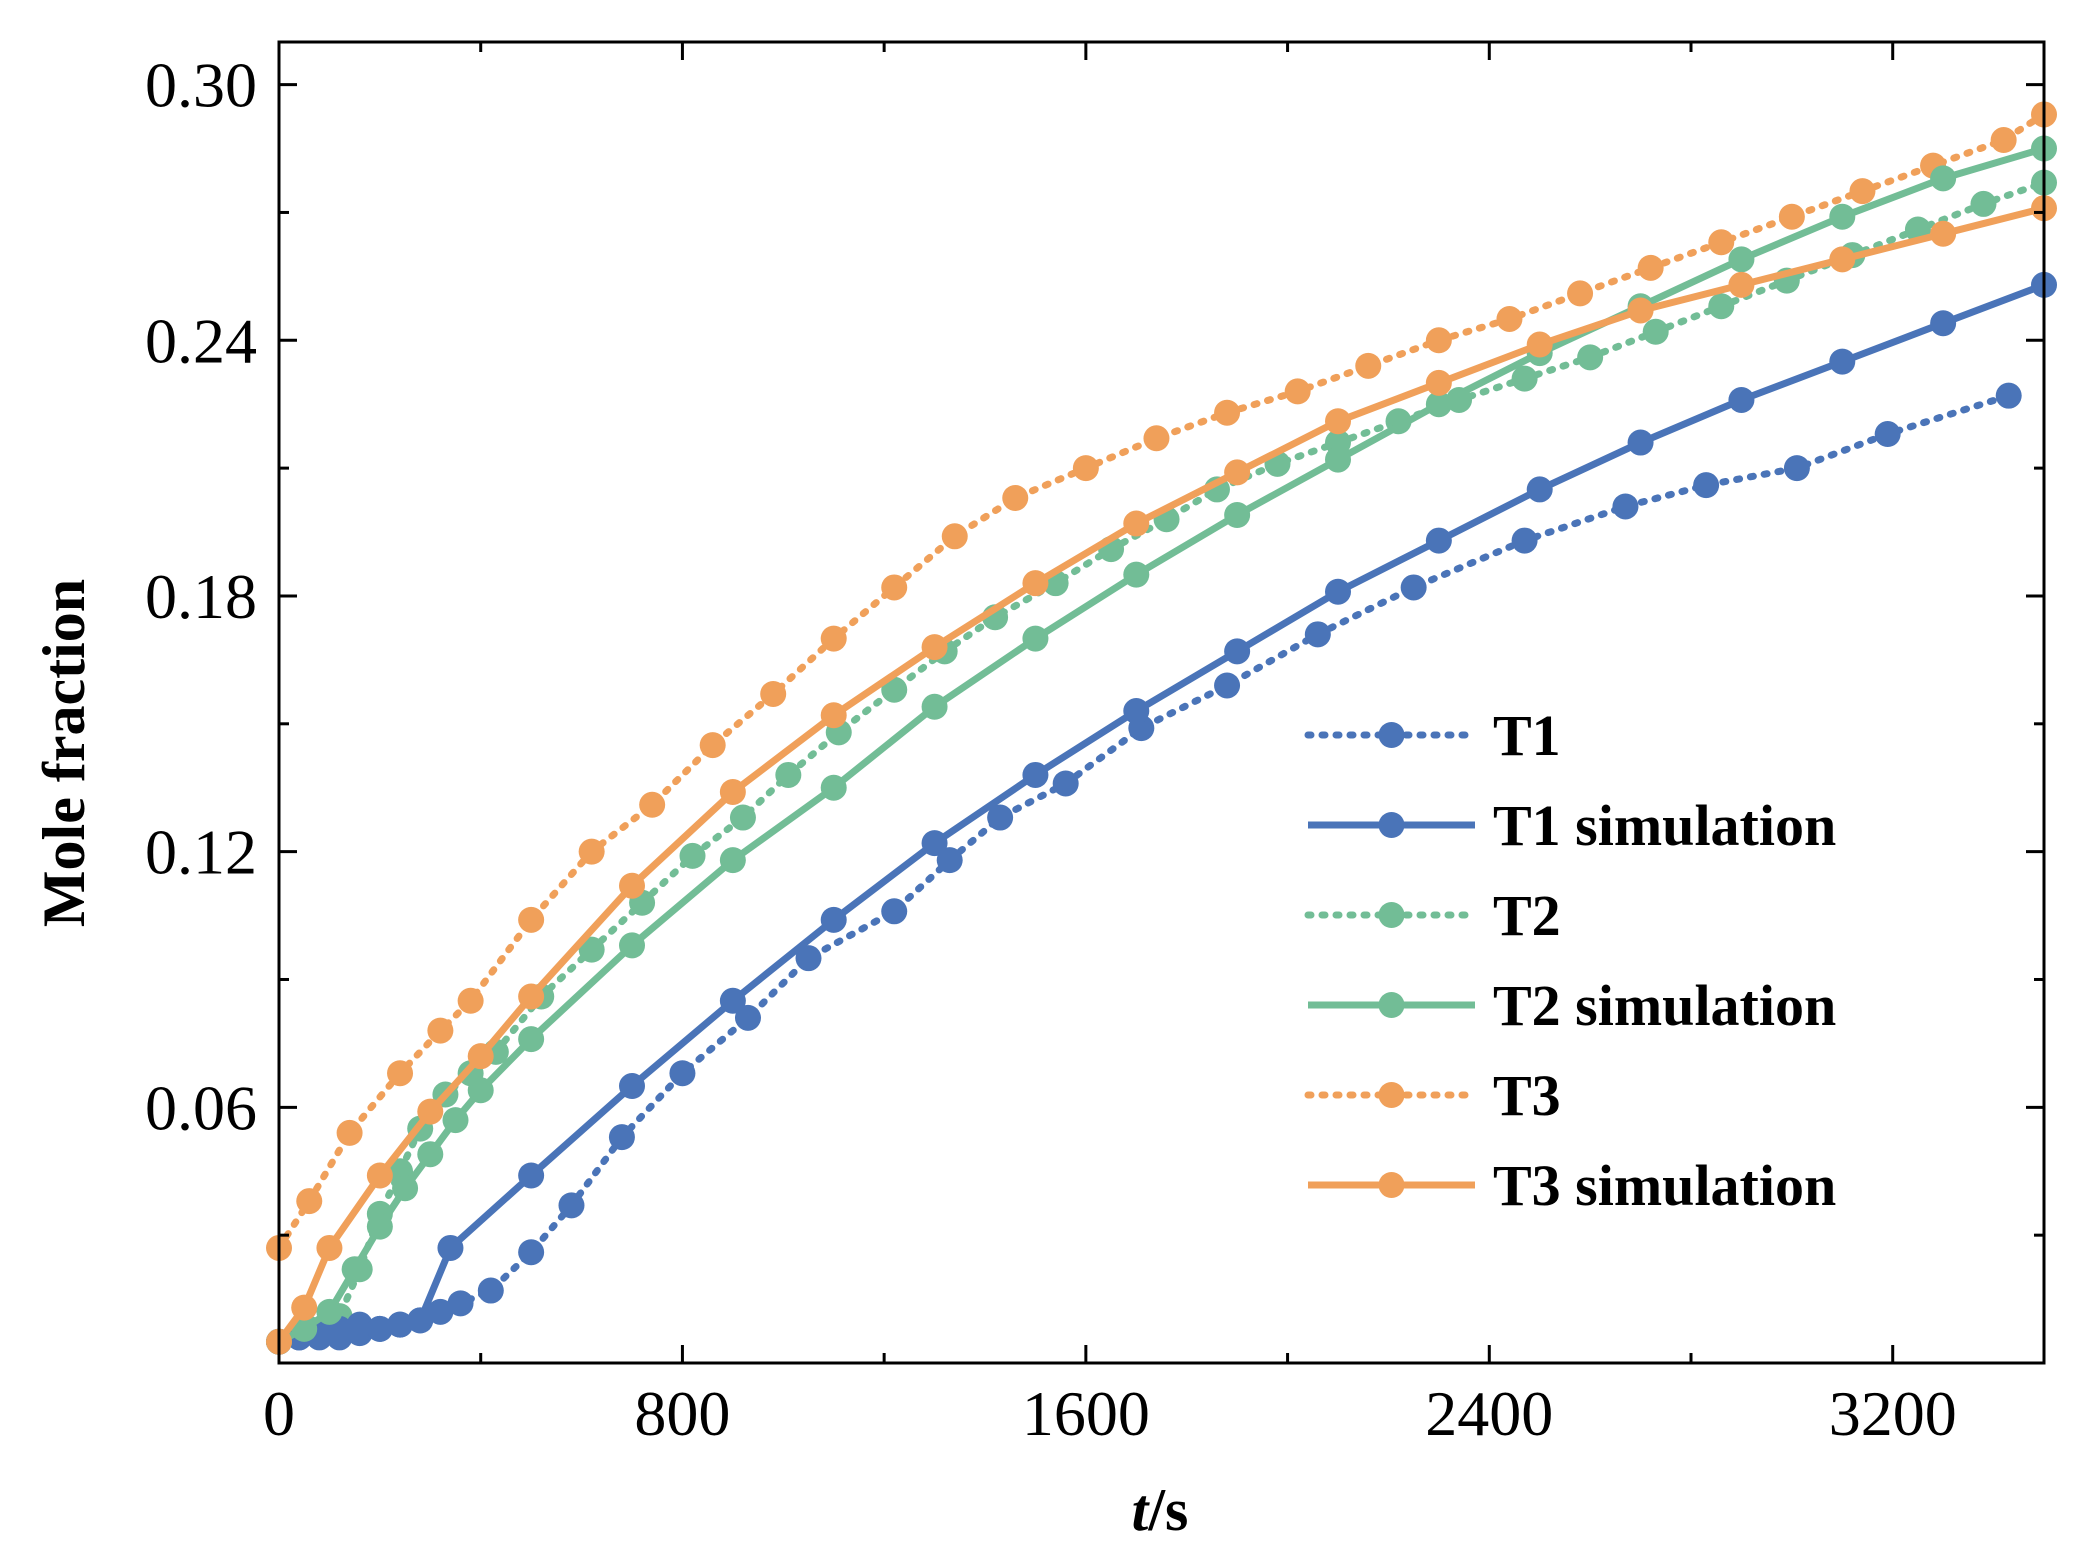 This screenshot has height=1560, width=2082. I want to click on legend-label: T3, so click(1527, 1095).